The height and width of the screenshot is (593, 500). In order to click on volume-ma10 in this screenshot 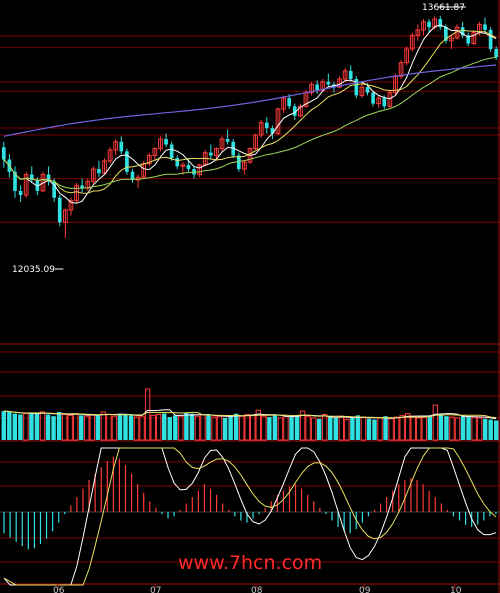, I will do `click(250, 414)`.